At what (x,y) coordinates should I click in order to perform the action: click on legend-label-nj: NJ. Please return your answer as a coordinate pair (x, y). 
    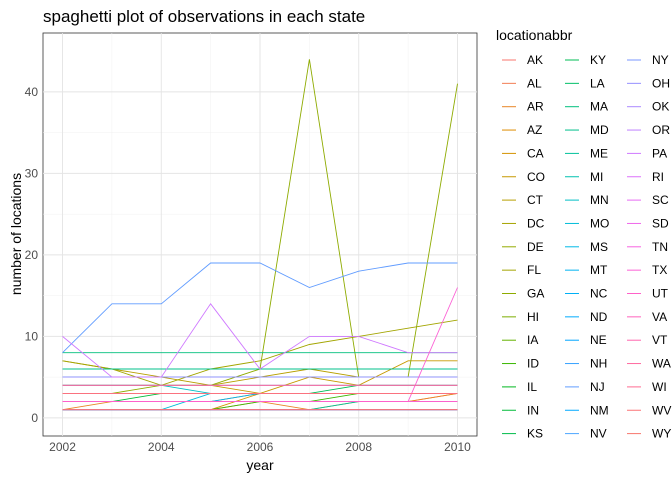
    Looking at the image, I should click on (597, 387).